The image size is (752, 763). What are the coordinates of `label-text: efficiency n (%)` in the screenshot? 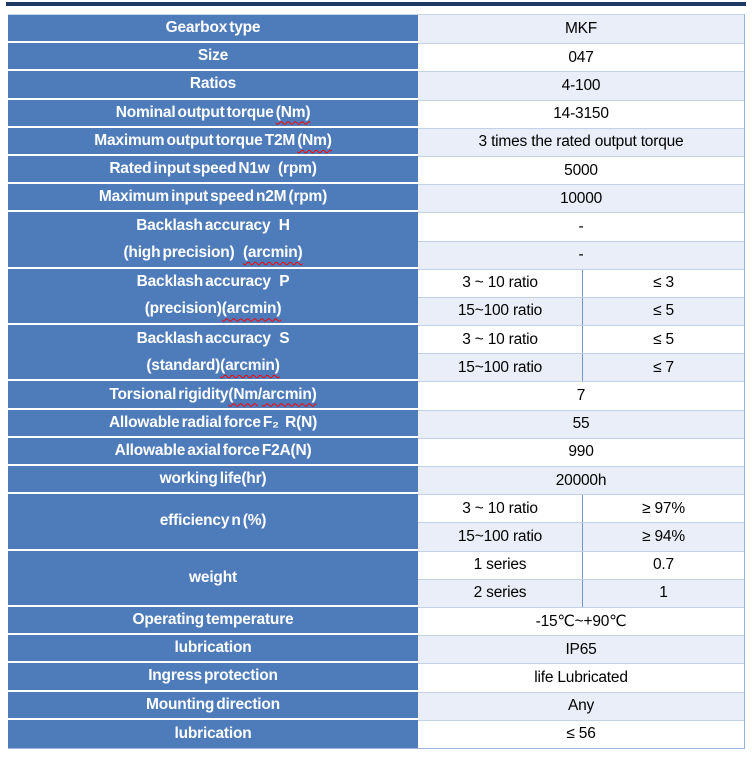 It's located at (213, 521).